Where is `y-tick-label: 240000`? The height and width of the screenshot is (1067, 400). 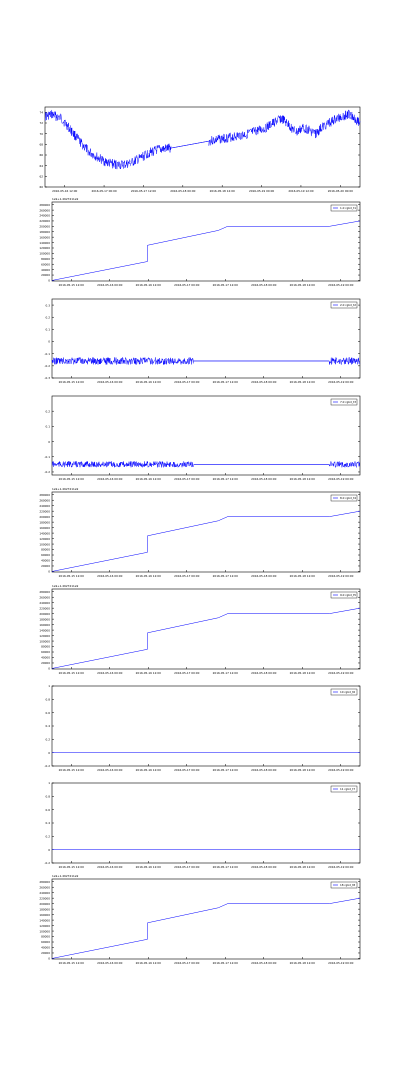
y-tick-label: 240000 is located at coordinates (44, 216).